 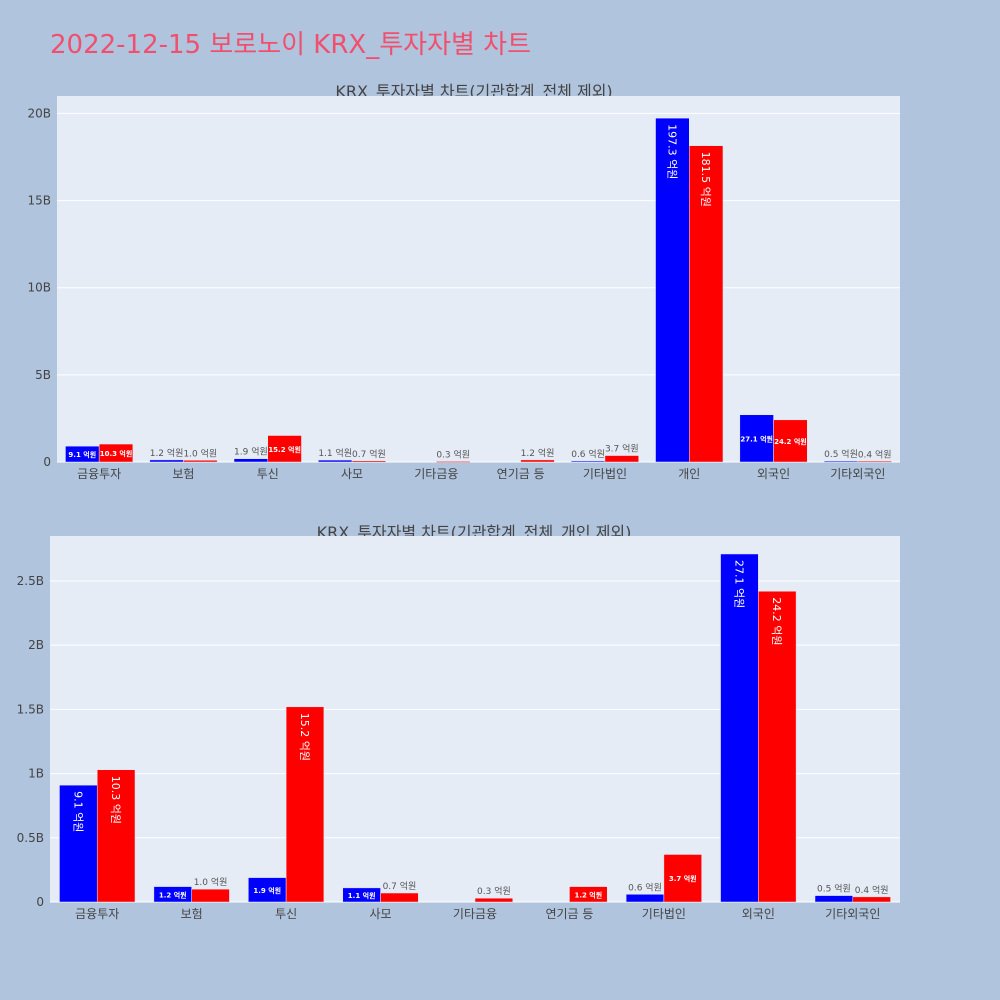 What do you see at coordinates (30, 581) in the screenshot?
I see `y-tick-label: 2.5B` at bounding box center [30, 581].